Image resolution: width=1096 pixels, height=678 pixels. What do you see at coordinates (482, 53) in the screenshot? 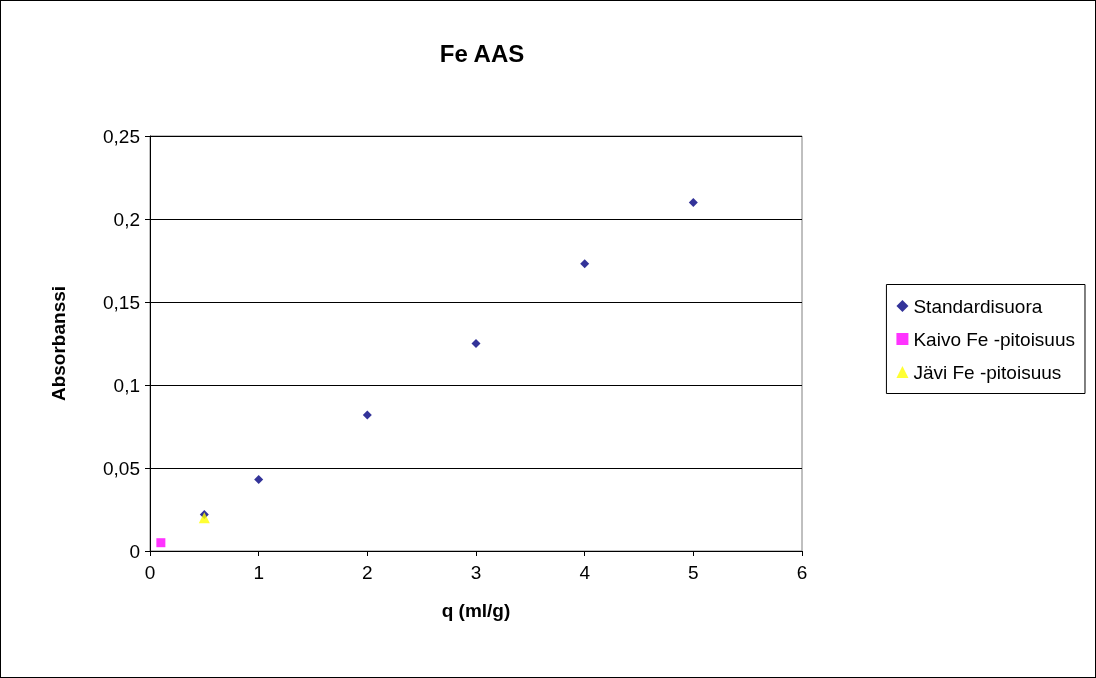
I see `chart-title: Fe AAS` at bounding box center [482, 53].